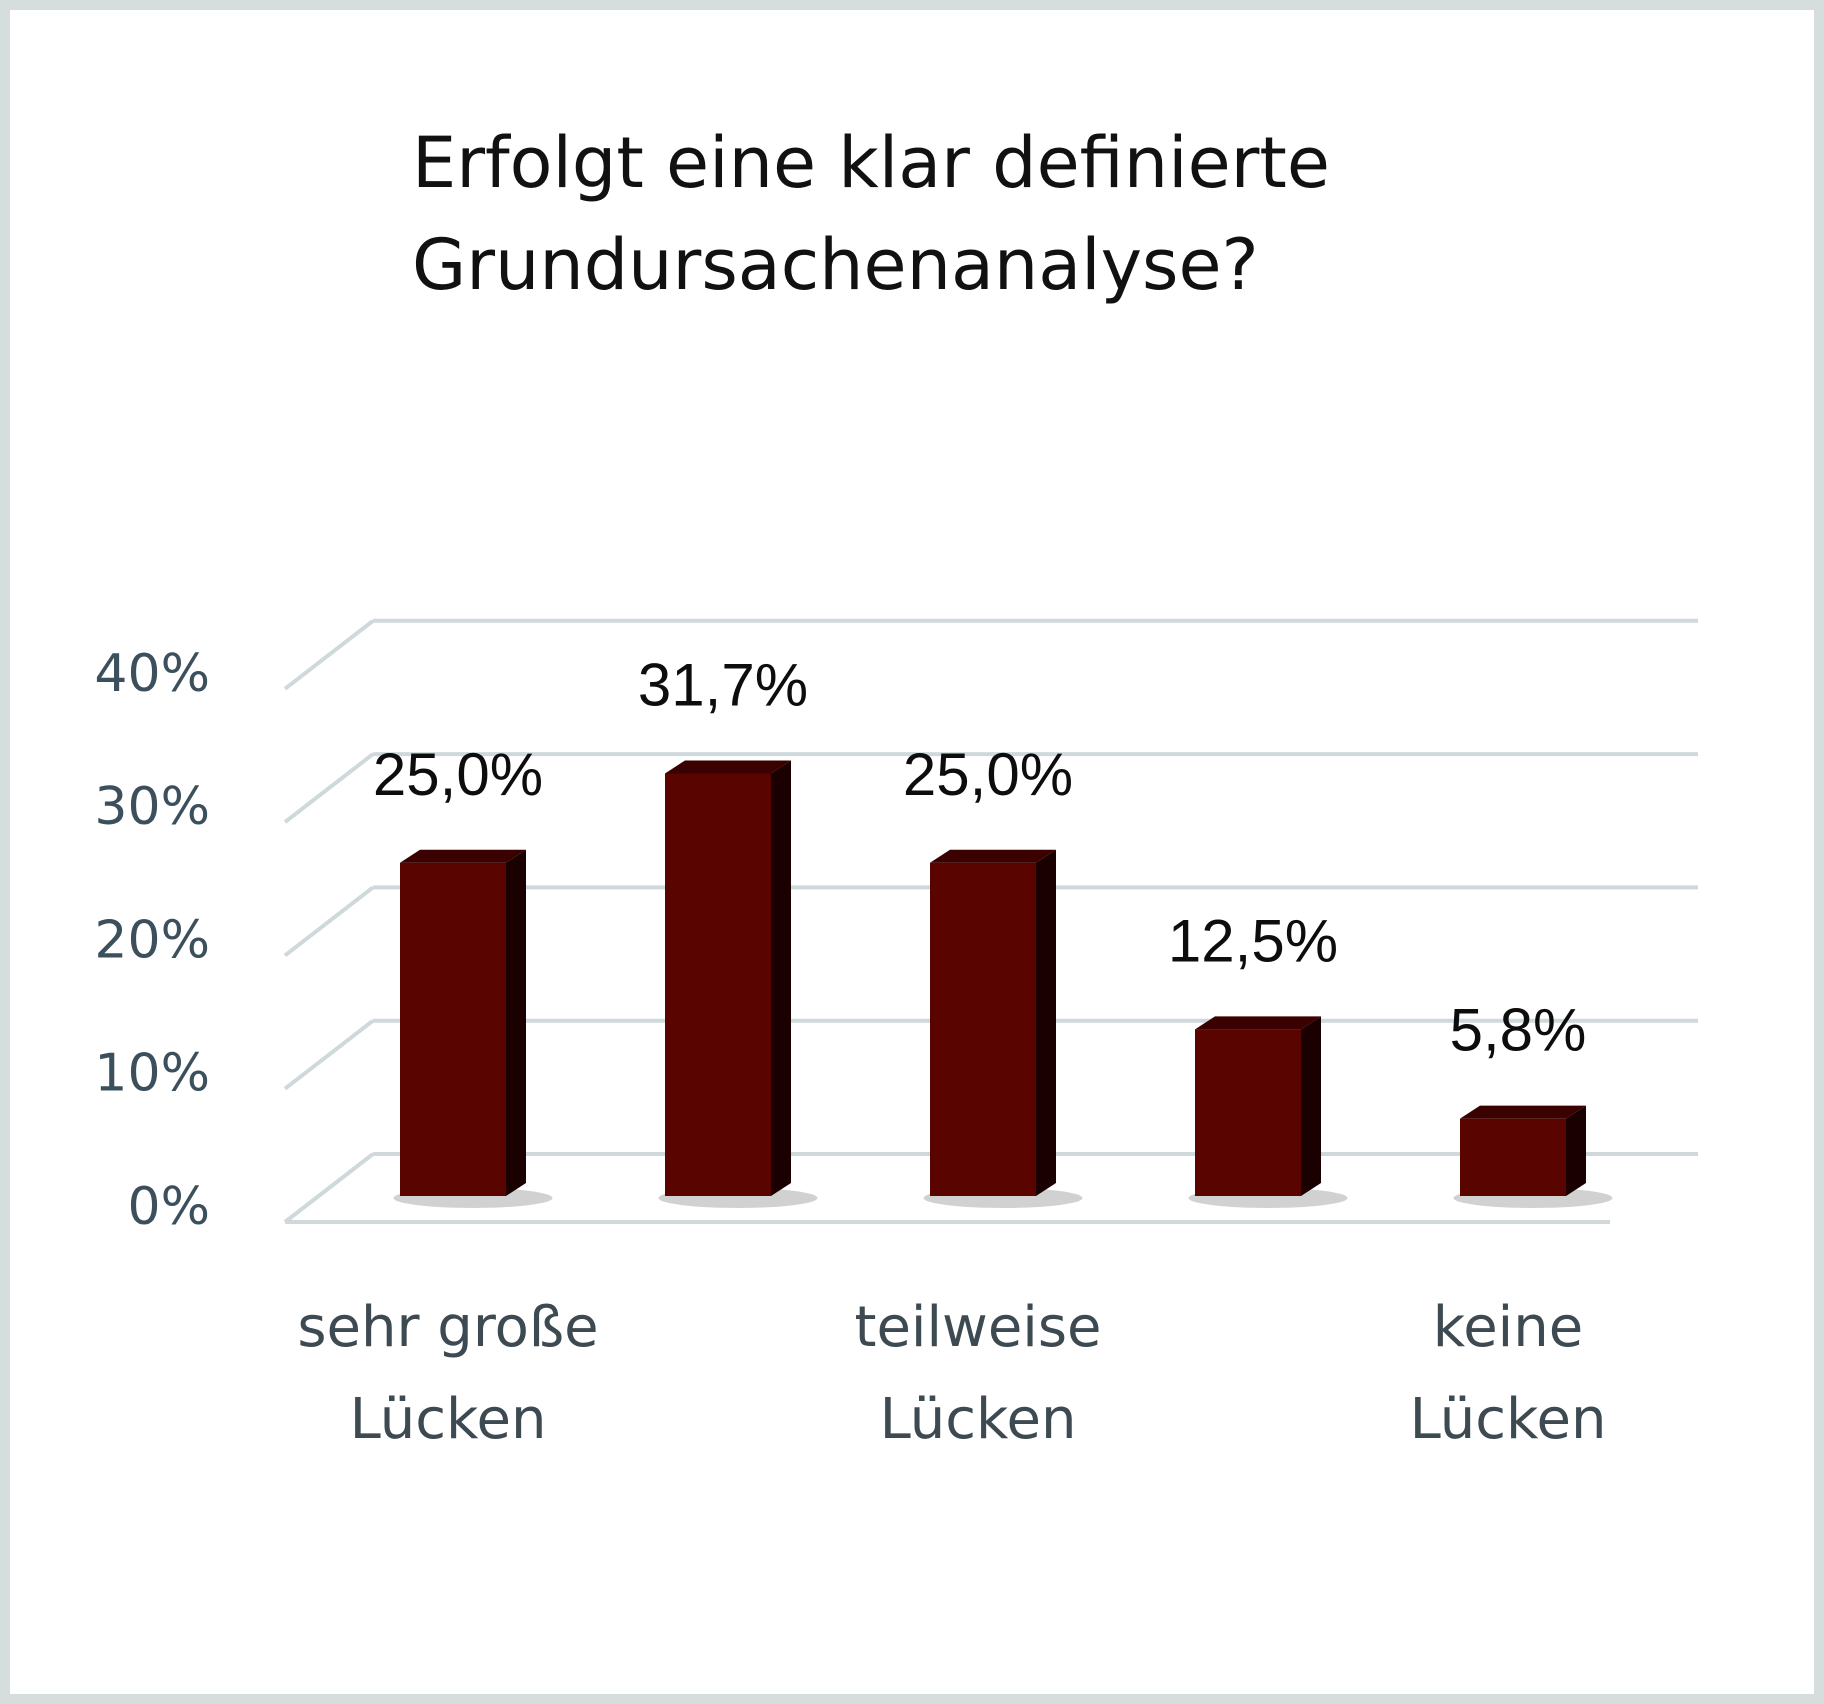 This screenshot has width=1824, height=1704. I want to click on y-tick-label-30: 30%, so click(152, 807).